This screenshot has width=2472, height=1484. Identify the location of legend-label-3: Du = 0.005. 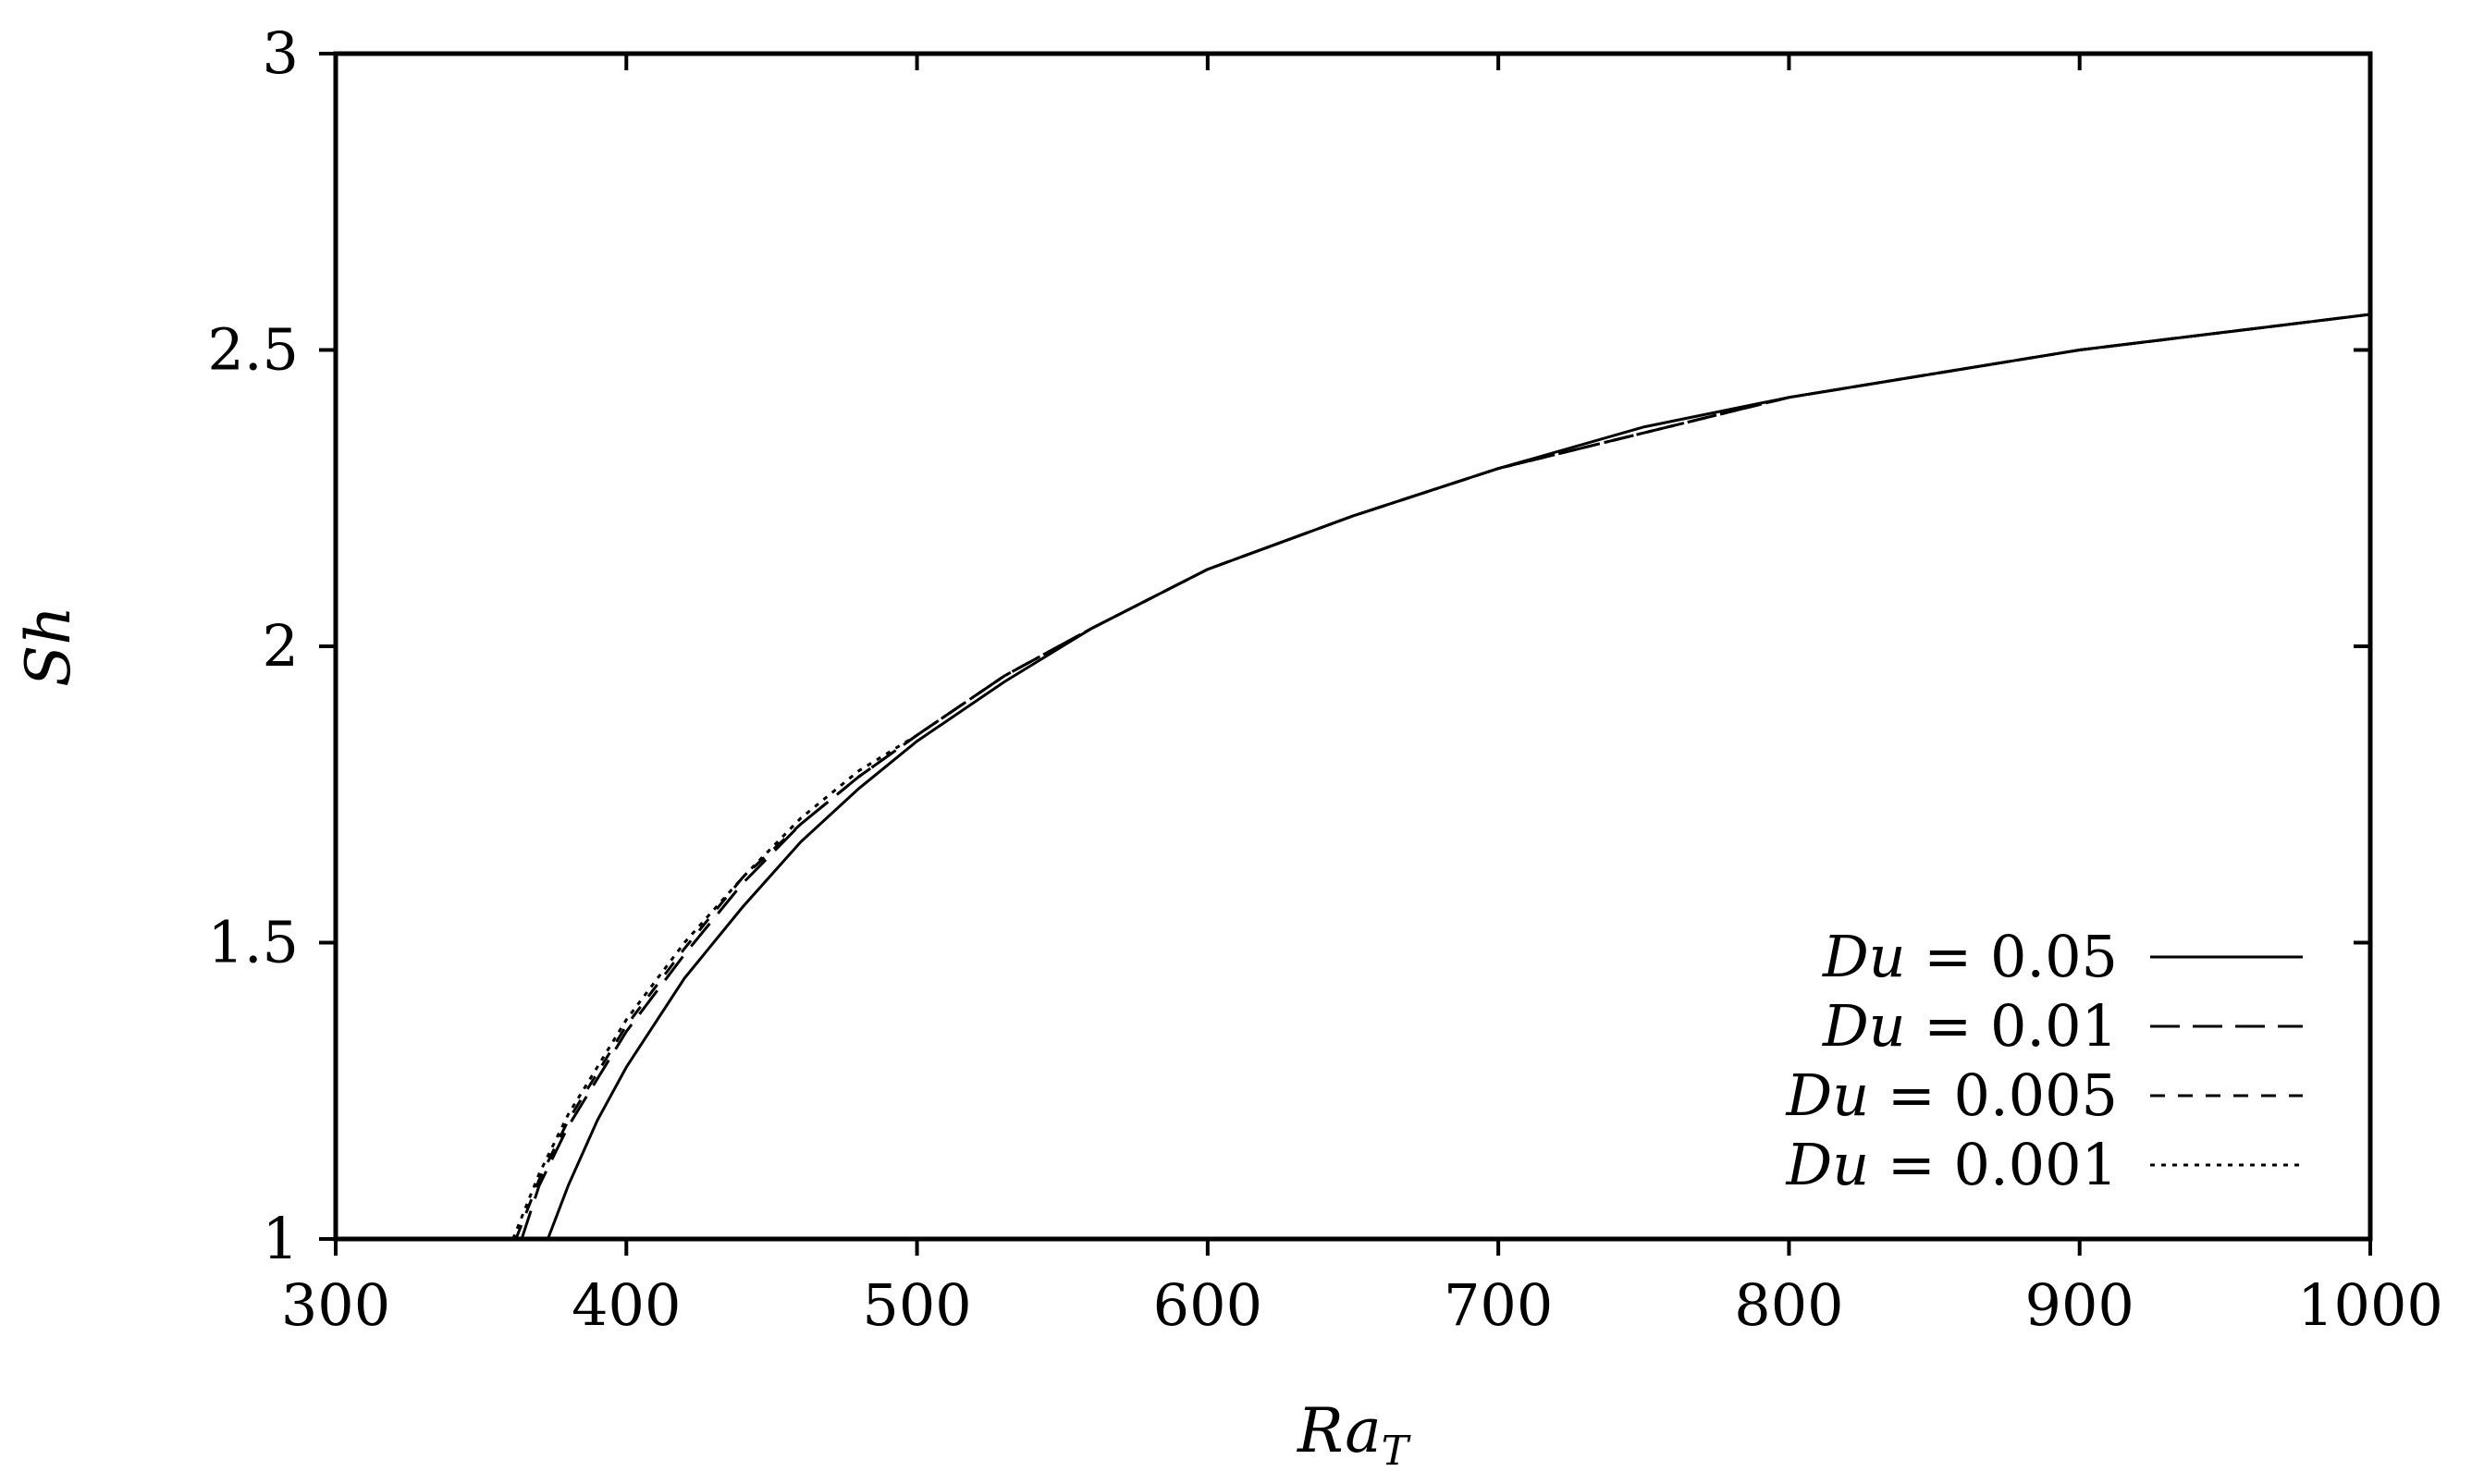
(1953, 1095).